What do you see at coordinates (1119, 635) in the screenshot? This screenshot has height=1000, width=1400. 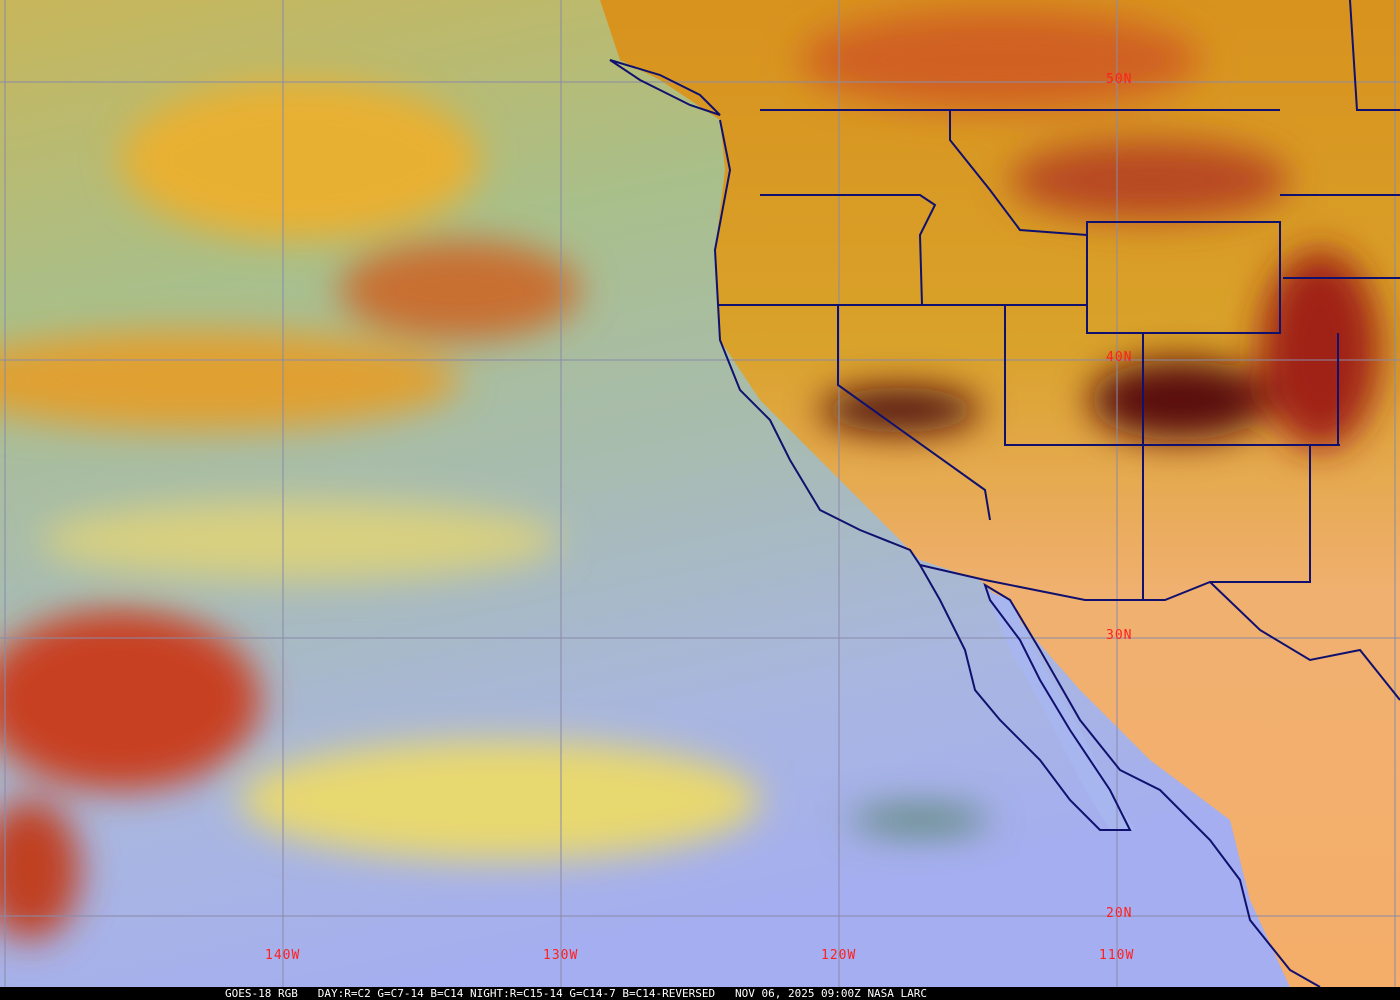 I see `lat-label-30n: 30N` at bounding box center [1119, 635].